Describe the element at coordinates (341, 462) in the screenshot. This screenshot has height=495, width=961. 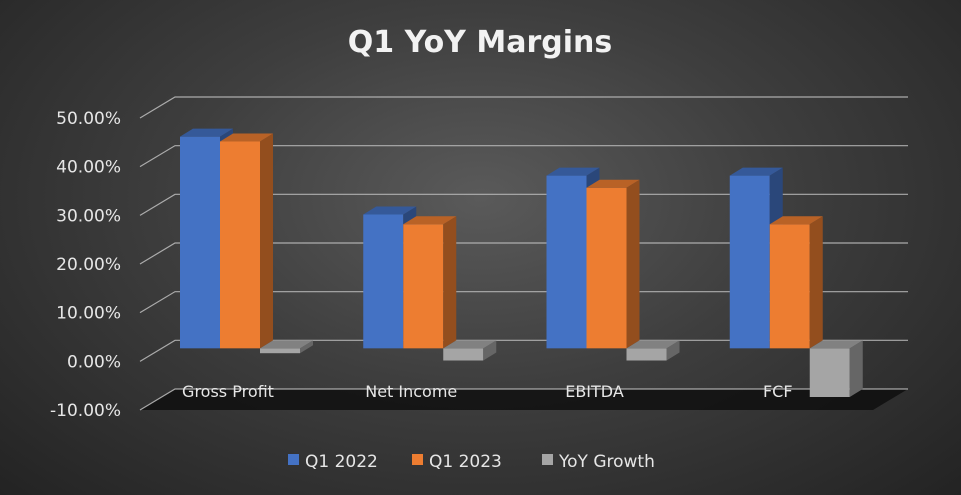
I see `legend-label: Q1 2022` at that location.